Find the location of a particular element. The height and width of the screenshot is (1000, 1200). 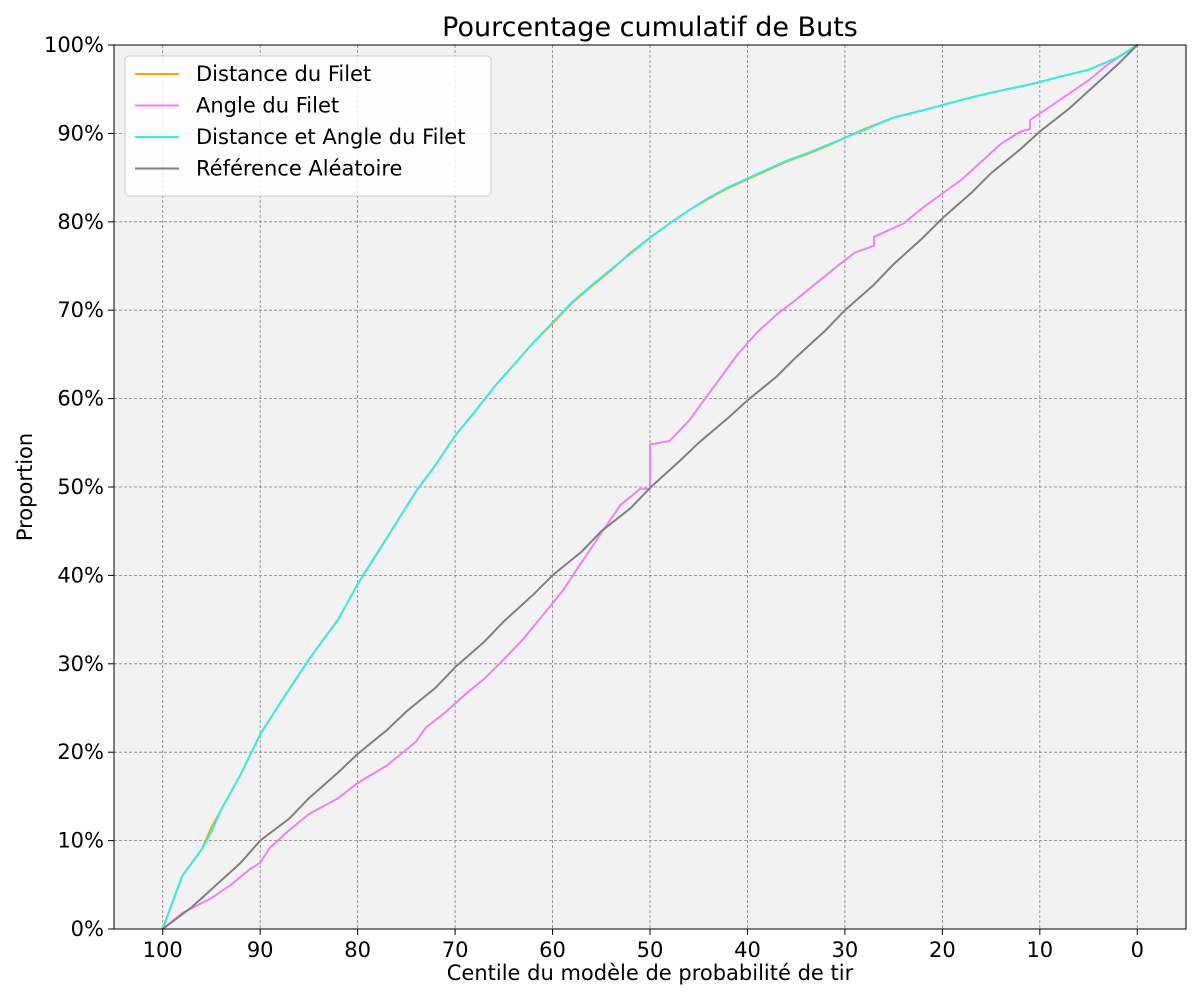

x-tick-label: 10 is located at coordinates (1039, 950).